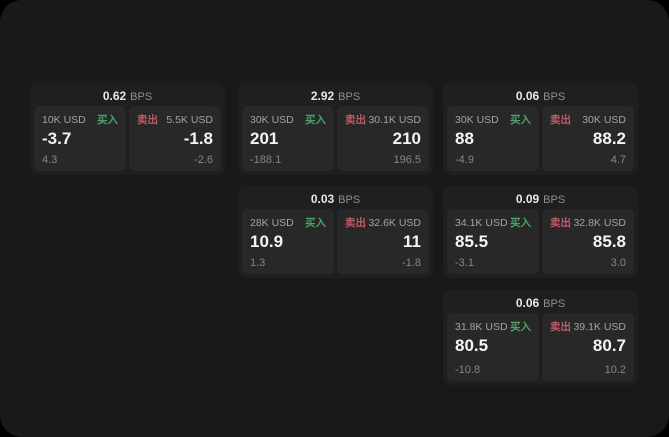  I want to click on buy-price: 85.5, so click(472, 241).